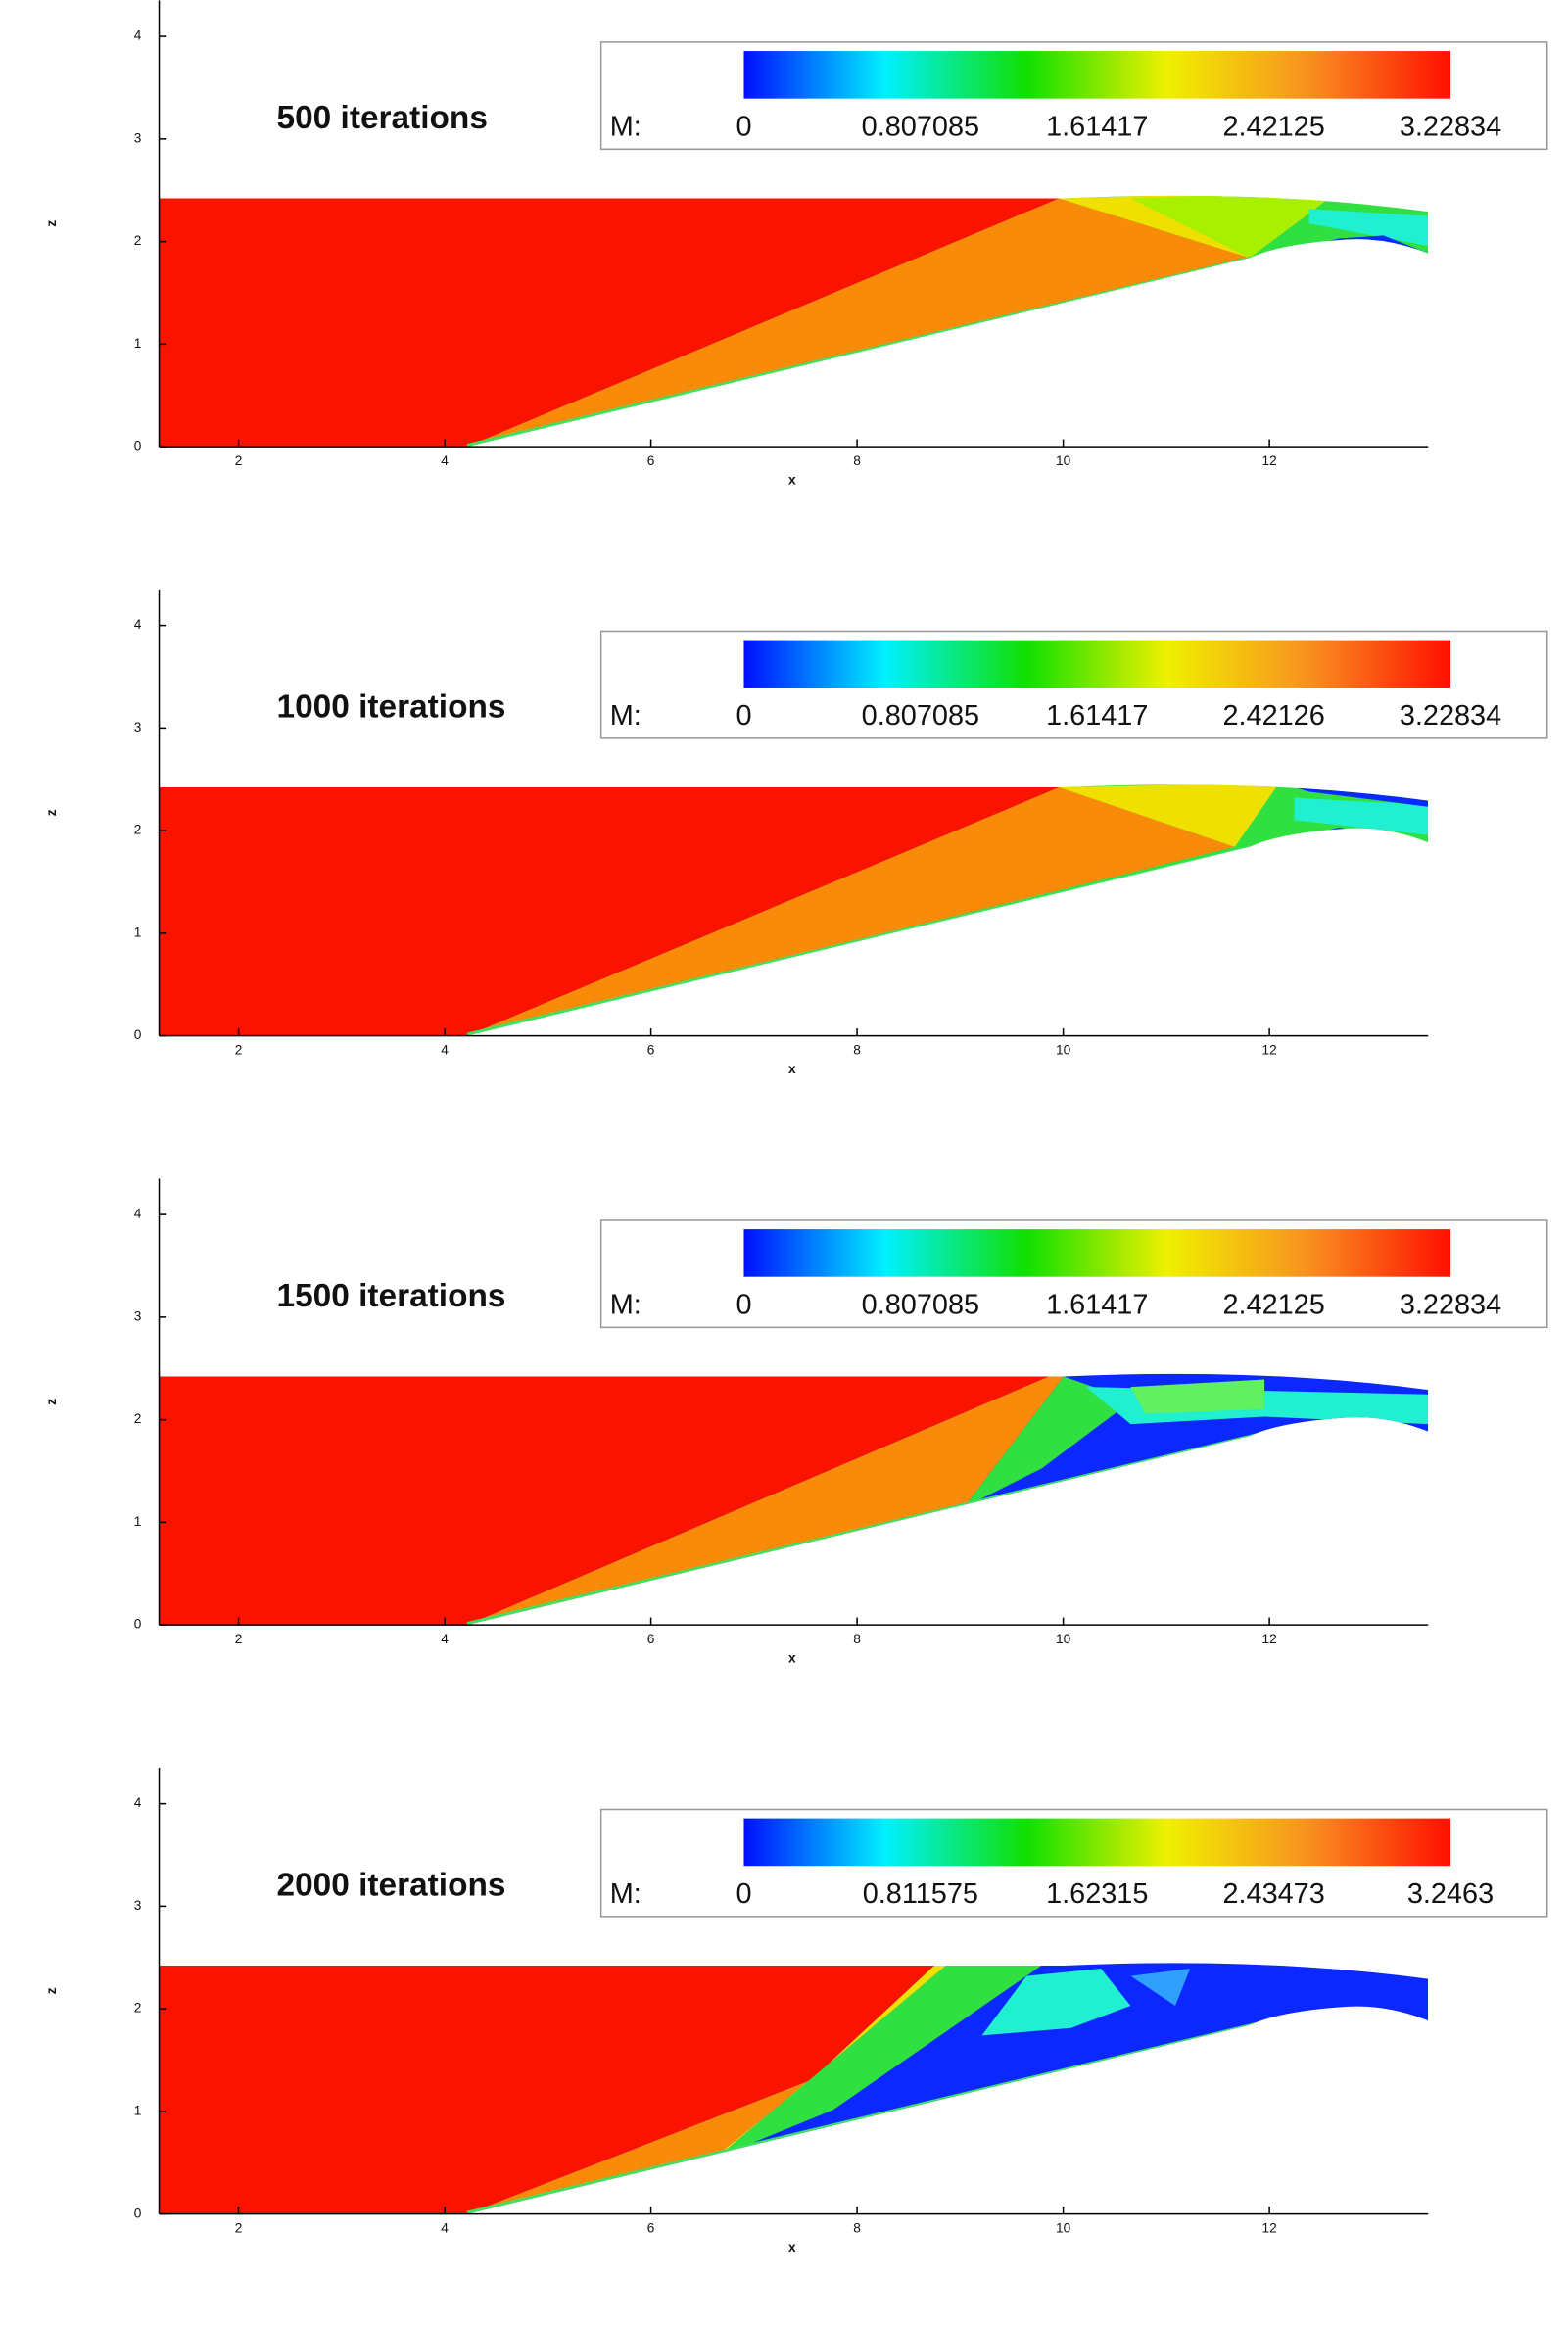  Describe the element at coordinates (1097, 1894) in the screenshot. I see `colorbar-tick-label: 1.62315` at that location.